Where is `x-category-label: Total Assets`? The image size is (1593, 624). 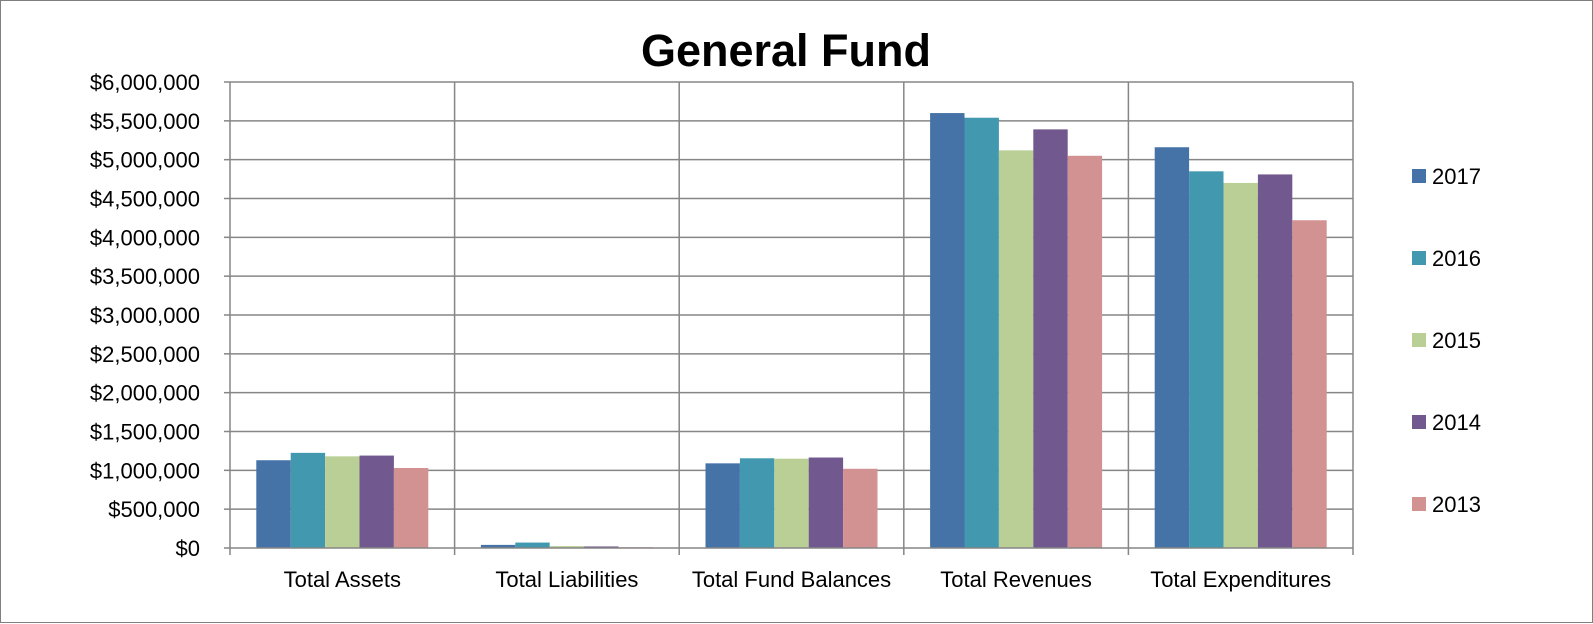
x-category-label: Total Assets is located at coordinates (342, 579).